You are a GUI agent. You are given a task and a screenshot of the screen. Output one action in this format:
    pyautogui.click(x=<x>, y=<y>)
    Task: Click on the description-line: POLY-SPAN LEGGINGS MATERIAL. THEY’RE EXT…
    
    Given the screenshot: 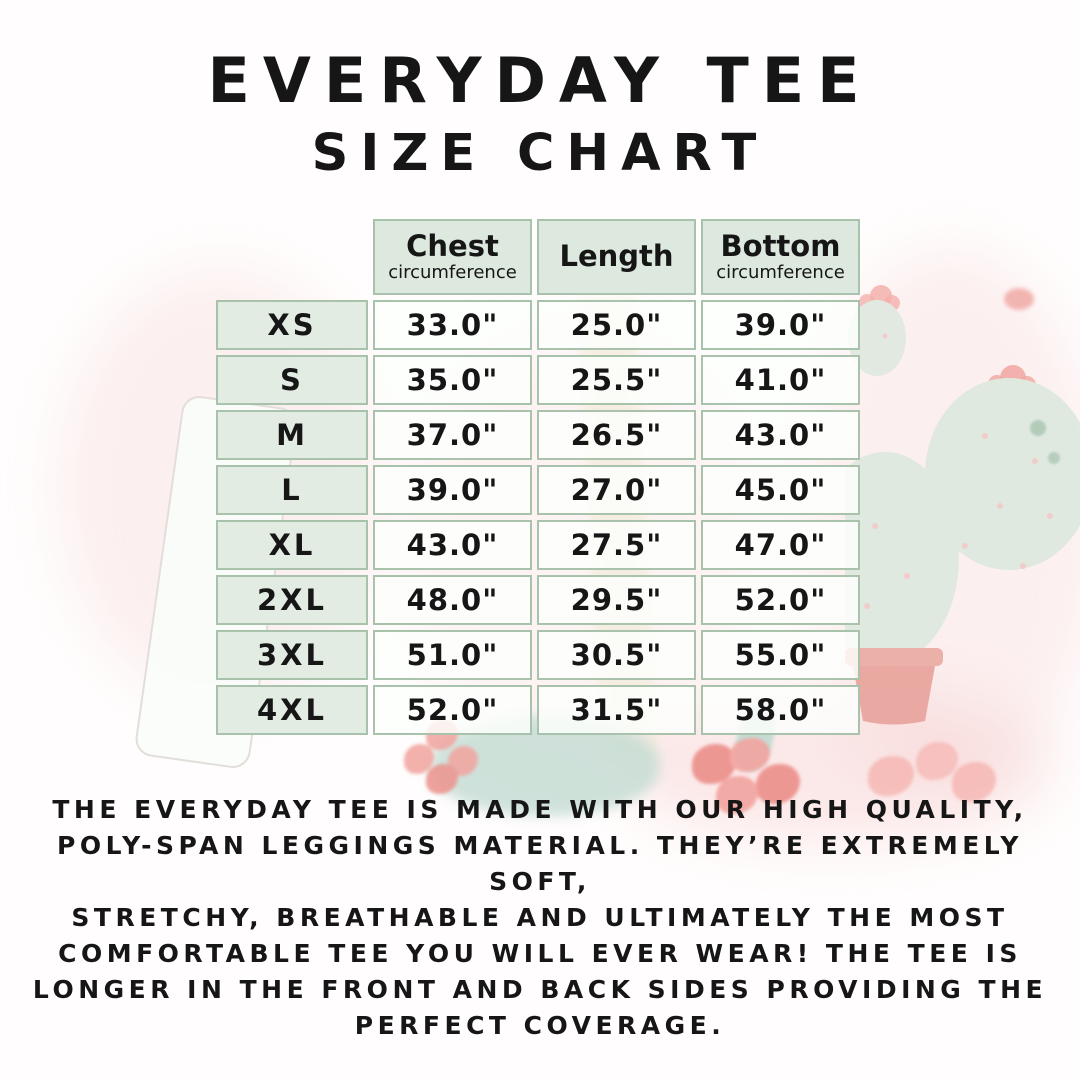 What is the action you would take?
    pyautogui.click(x=540, y=863)
    